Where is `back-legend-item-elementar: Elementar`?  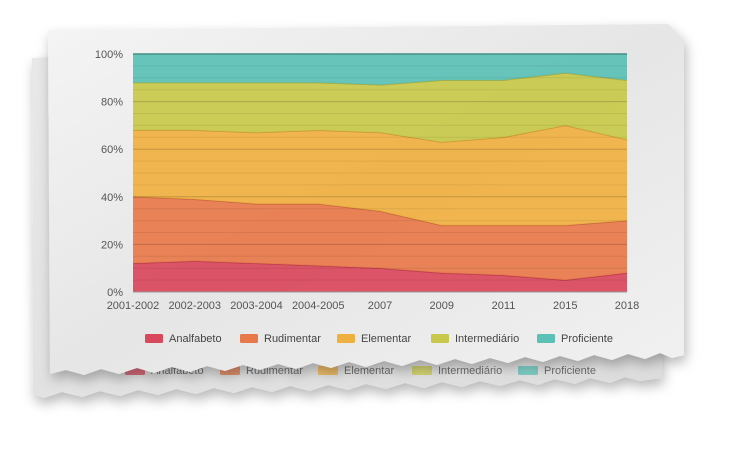
back-legend-item-elementar: Elementar is located at coordinates (356, 371).